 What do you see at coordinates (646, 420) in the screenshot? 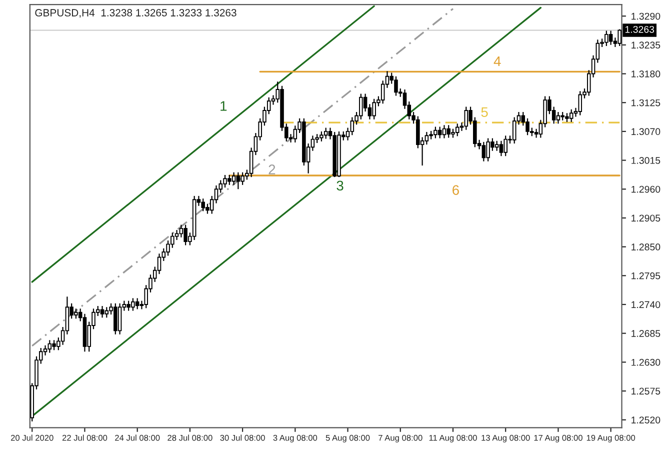
I see `y-tick-label: 1.2520` at bounding box center [646, 420].